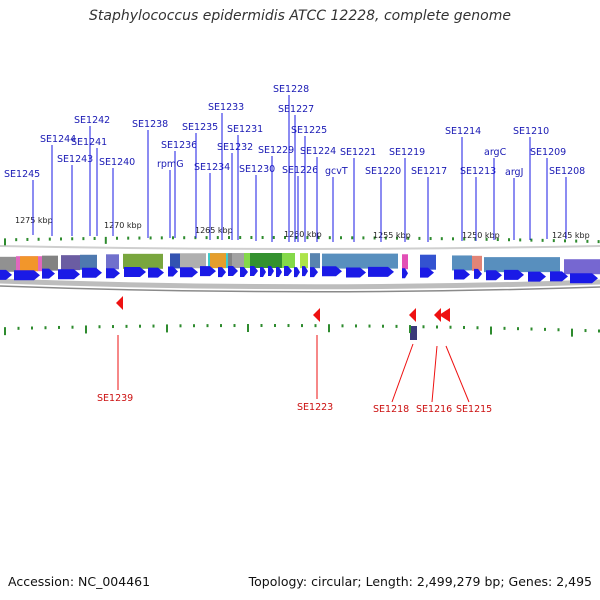 This screenshot has height=600, width=600. What do you see at coordinates (235, 147) in the screenshot?
I see `forward-gene-label: SE1232` at bounding box center [235, 147].